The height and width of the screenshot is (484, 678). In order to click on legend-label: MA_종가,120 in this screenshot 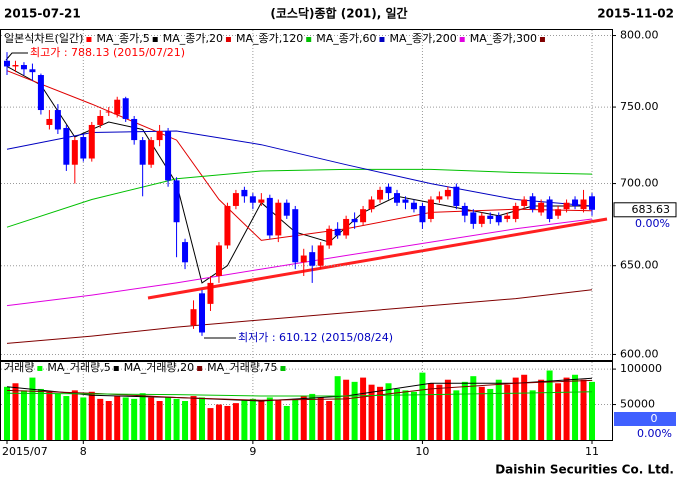, I will do `click(269, 38)`.